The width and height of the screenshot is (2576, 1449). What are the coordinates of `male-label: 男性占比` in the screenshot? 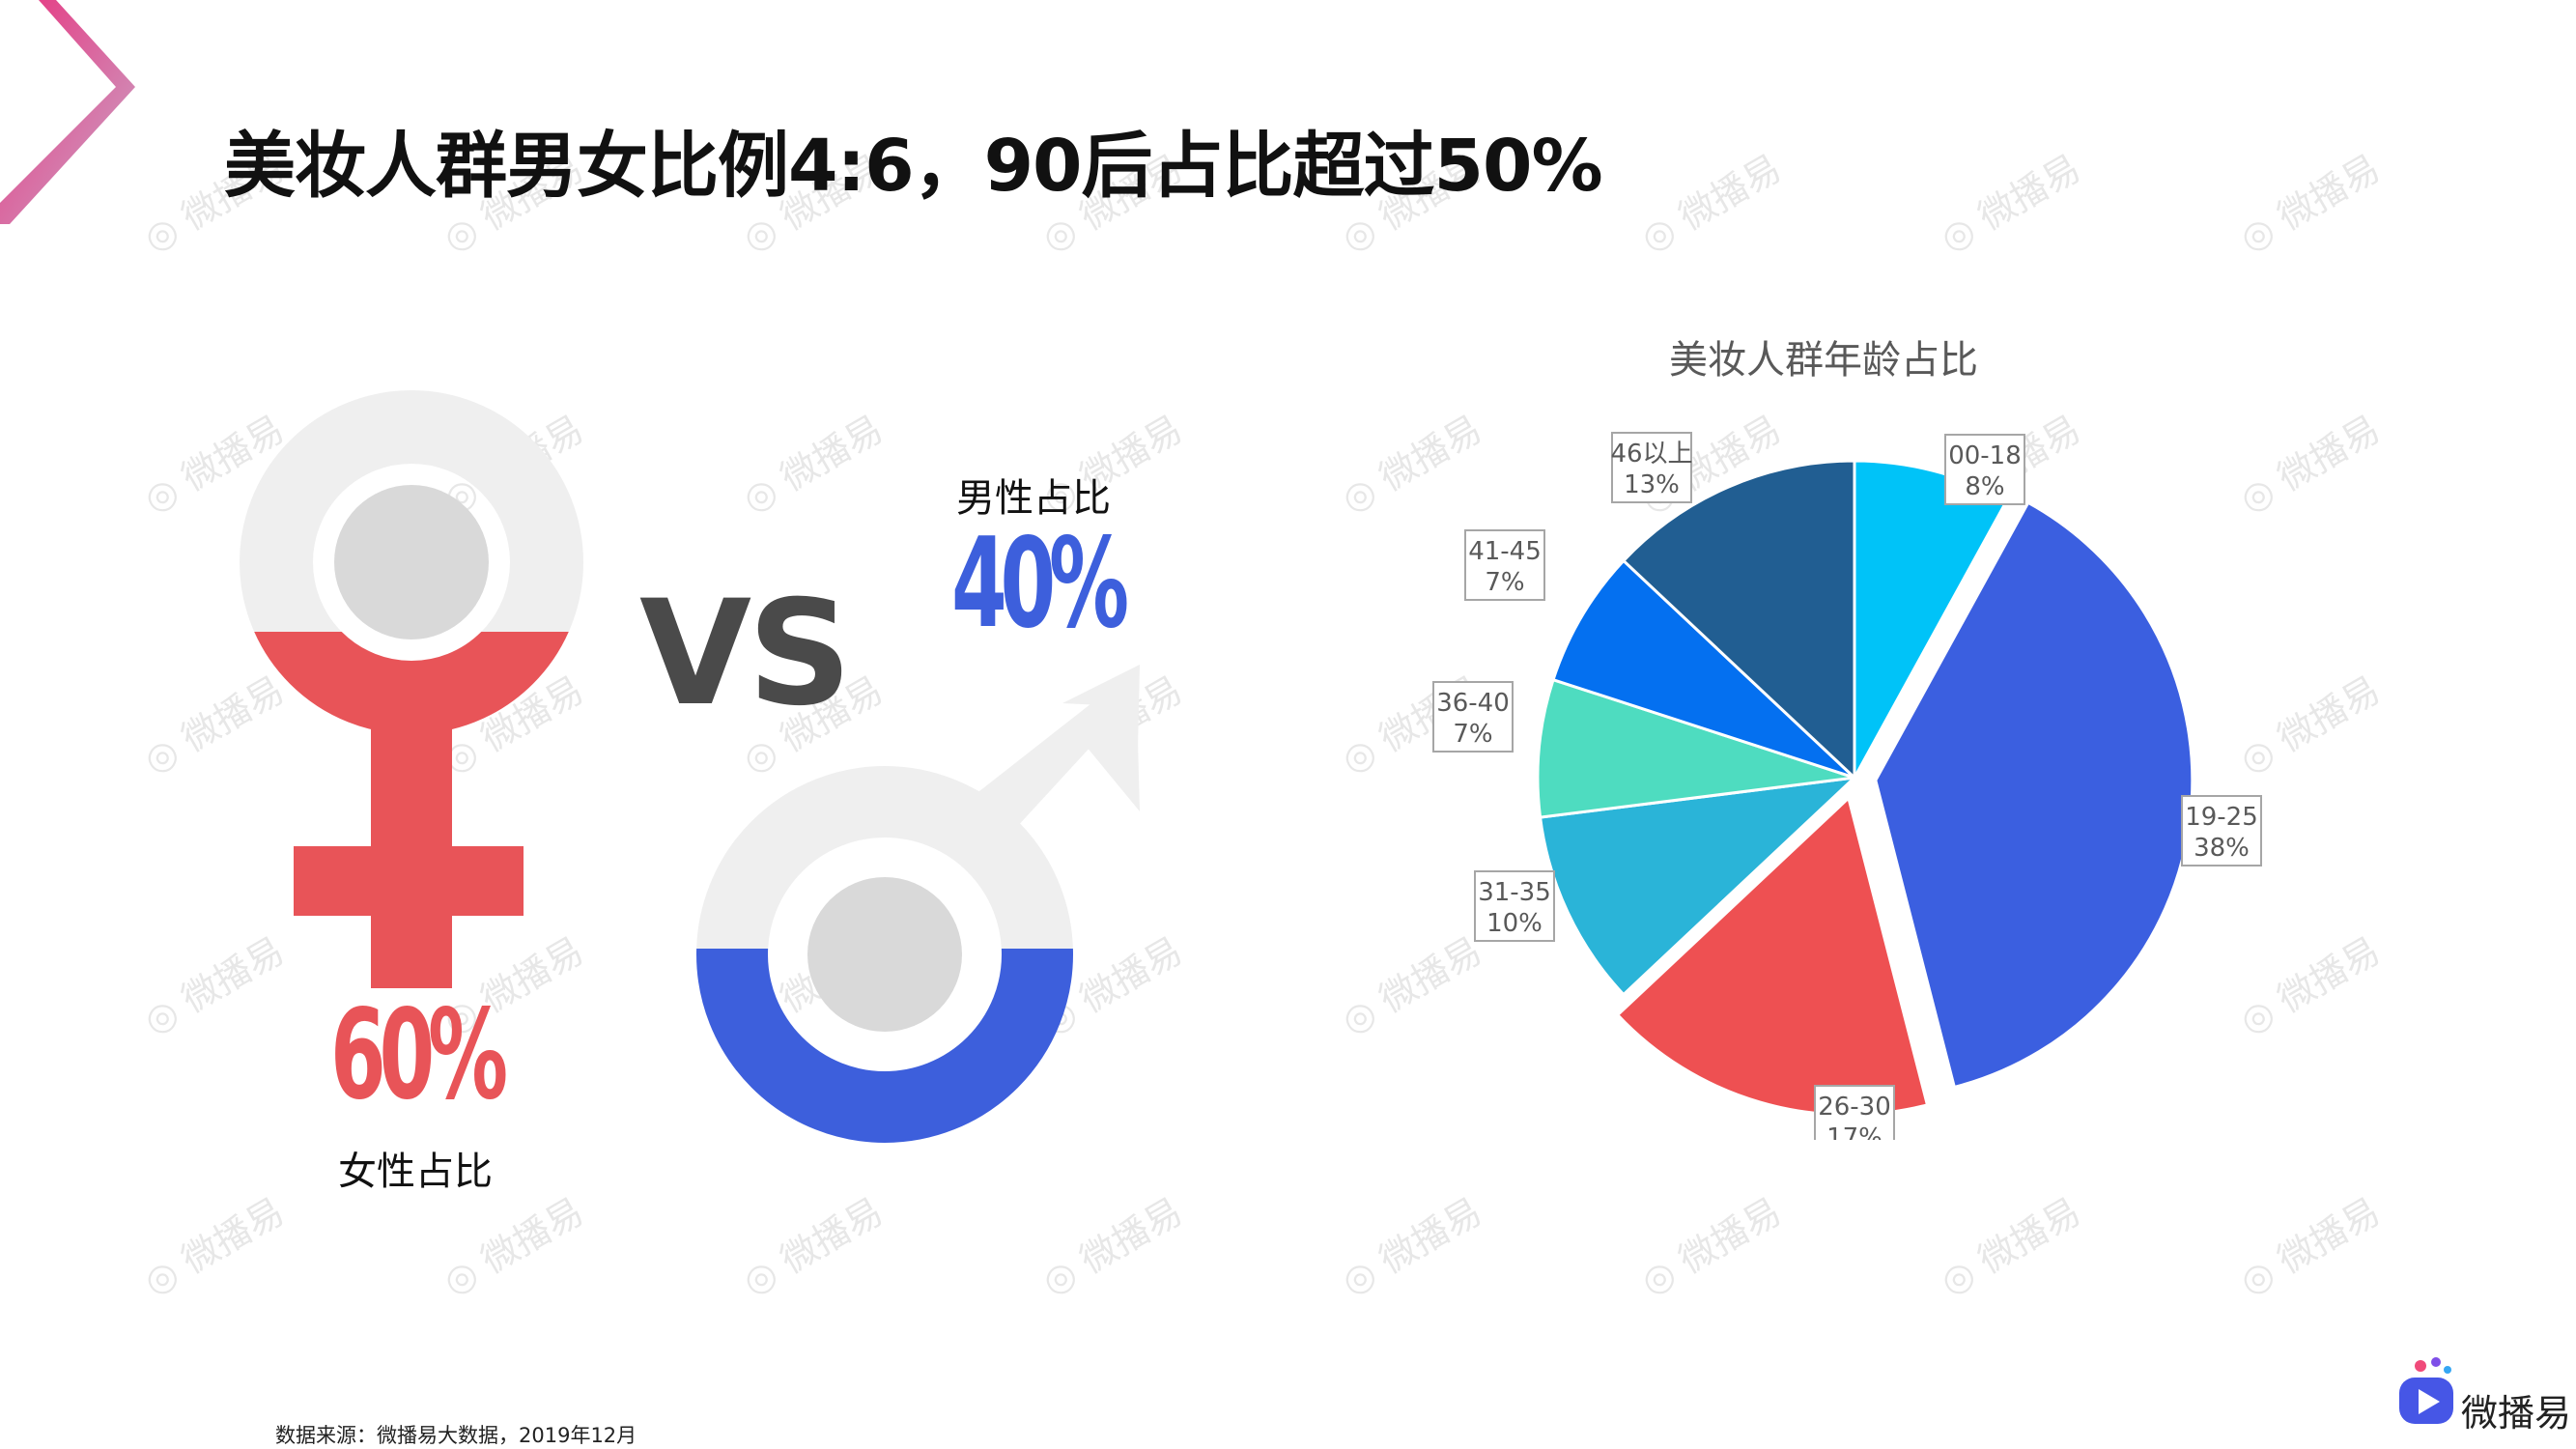 It's located at (1033, 498).